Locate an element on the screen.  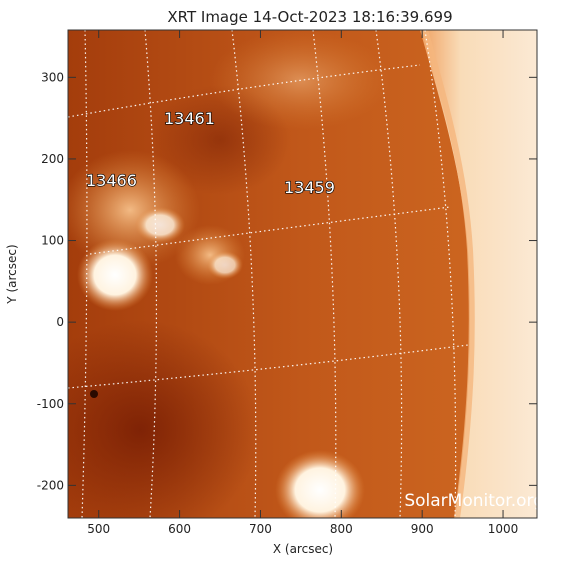
x-axis-label: X (arcsec) is located at coordinates (303, 549).